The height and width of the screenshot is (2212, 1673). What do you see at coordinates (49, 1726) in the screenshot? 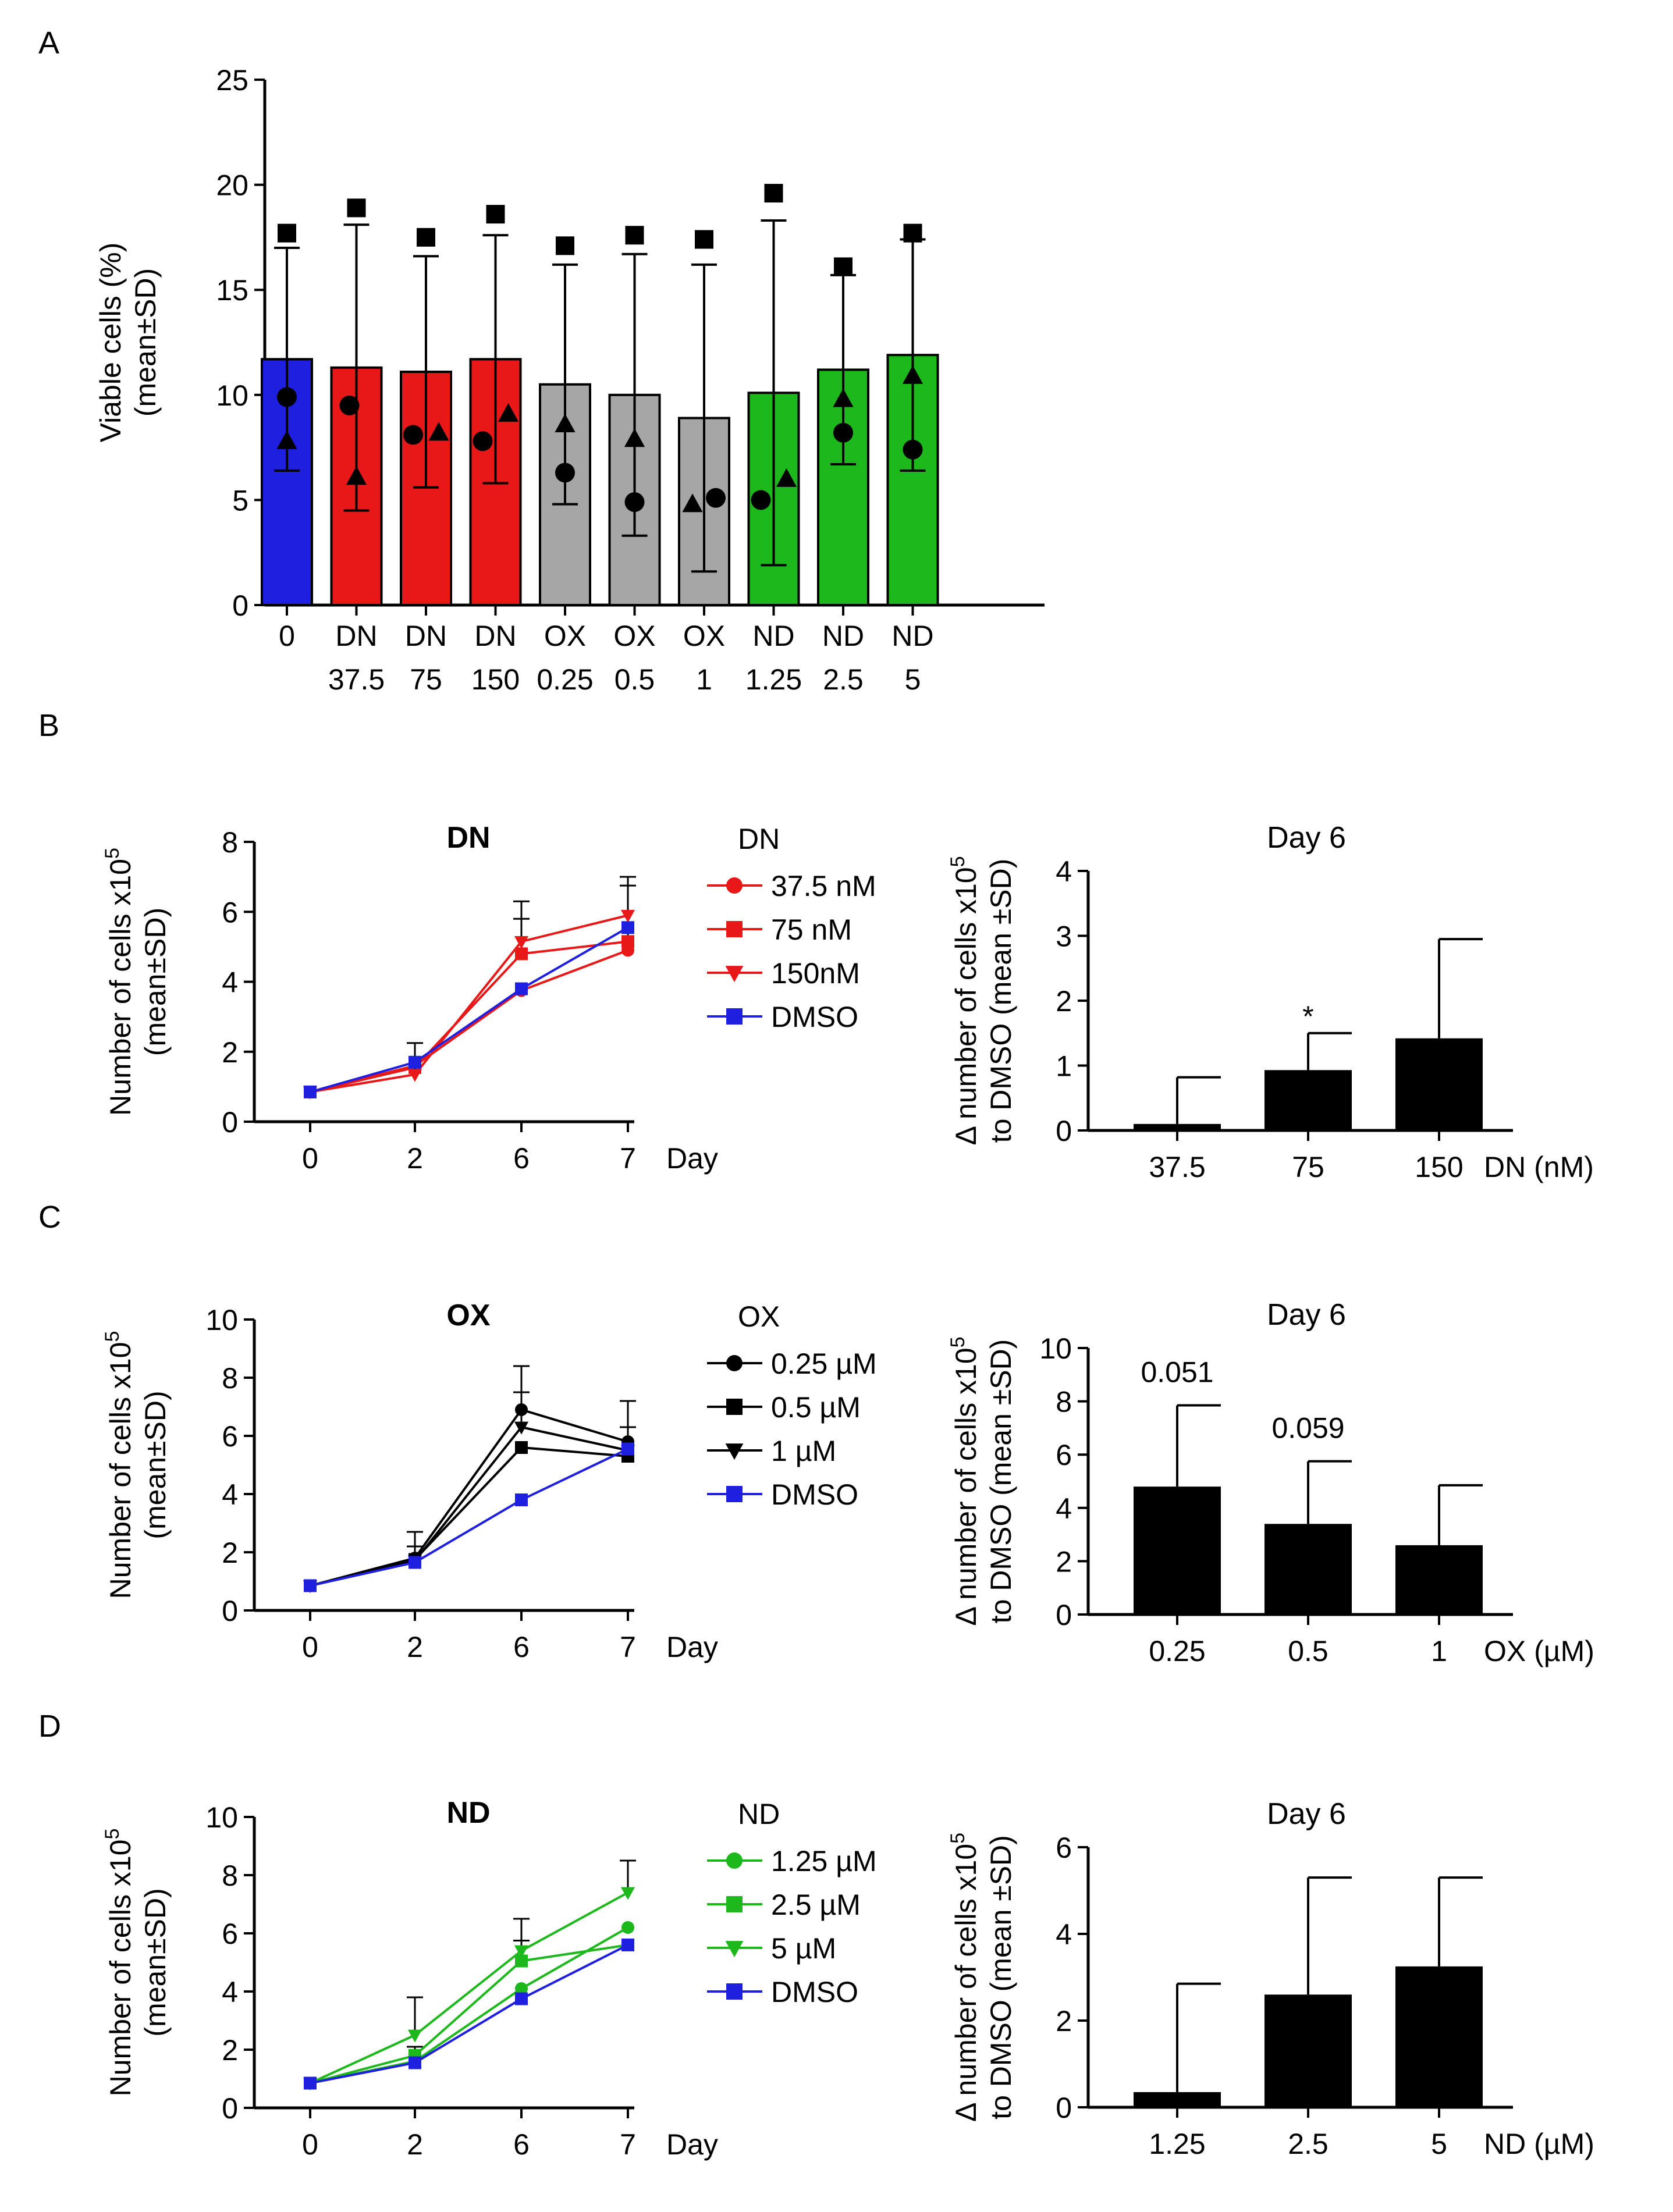
I see `panel-label-d: D` at bounding box center [49, 1726].